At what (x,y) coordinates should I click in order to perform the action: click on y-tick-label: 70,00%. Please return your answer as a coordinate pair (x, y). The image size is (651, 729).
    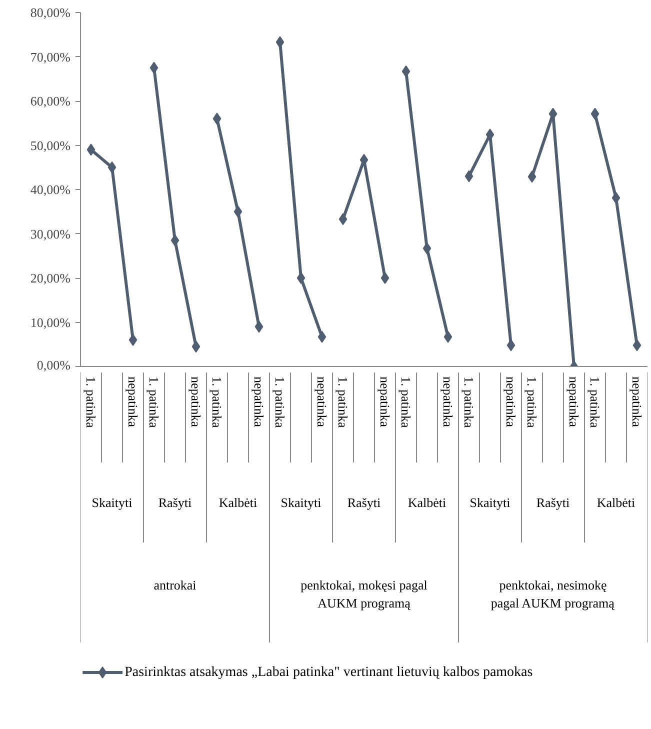
    Looking at the image, I should click on (50, 56).